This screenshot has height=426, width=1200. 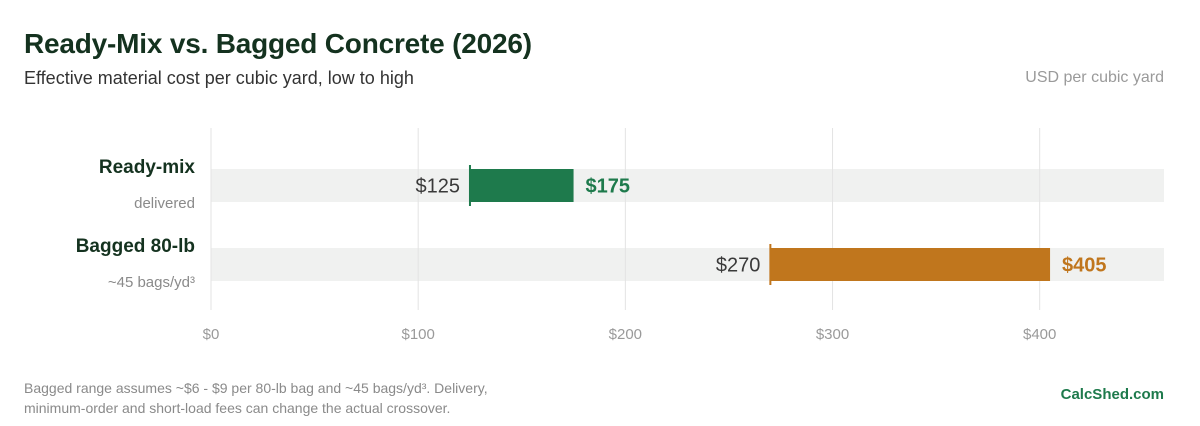 What do you see at coordinates (1094, 77) in the screenshot?
I see `units-label: USD per cubic yard` at bounding box center [1094, 77].